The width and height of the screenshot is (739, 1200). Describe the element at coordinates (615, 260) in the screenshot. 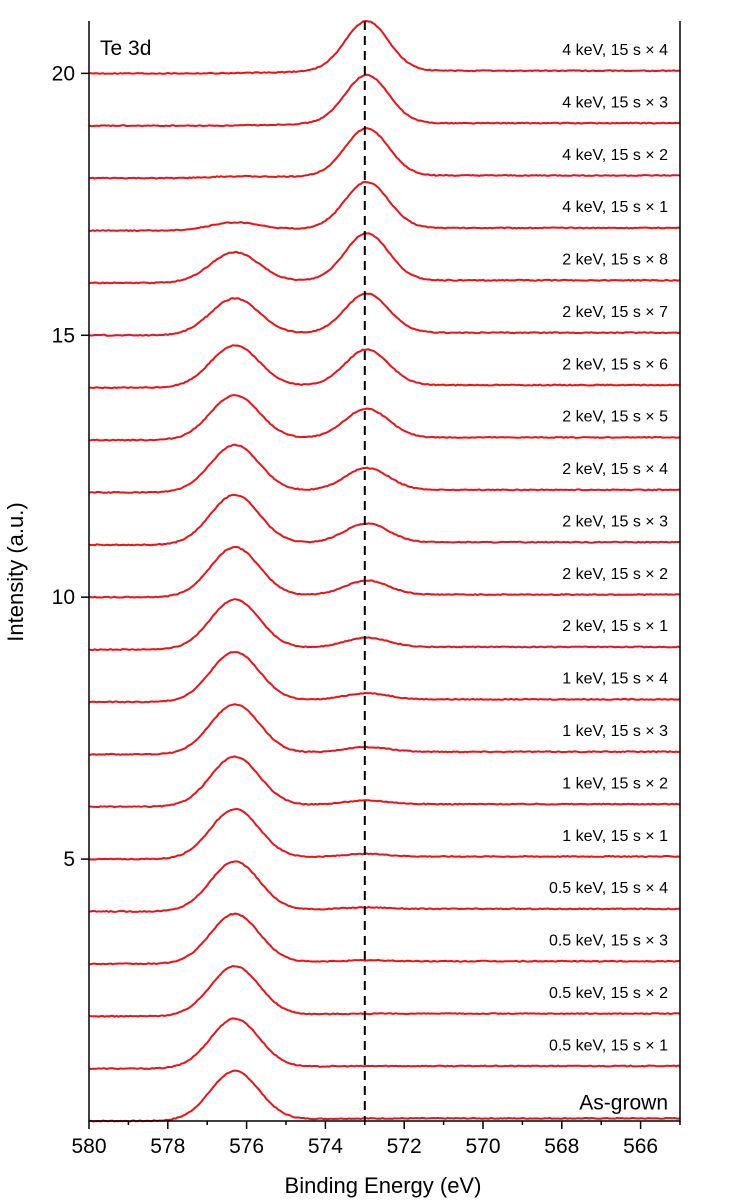

I see `series-label: 2 keV, 15 s × 8` at that location.